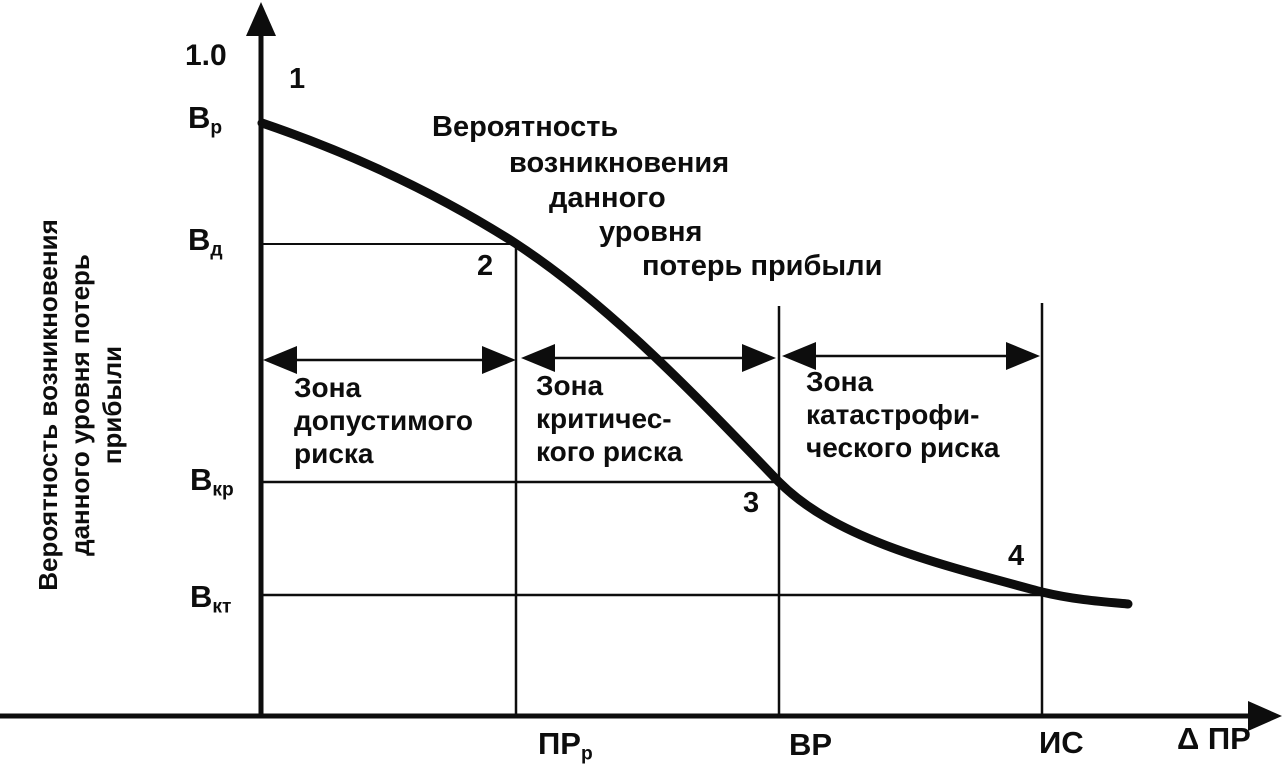  I want to click on annotation-line1: Вероятность, so click(525, 127).